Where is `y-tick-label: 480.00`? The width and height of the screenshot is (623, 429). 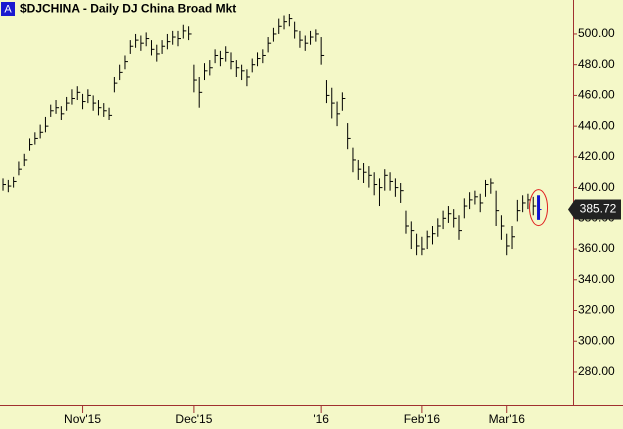
y-tick-label: 480.00 is located at coordinates (596, 64).